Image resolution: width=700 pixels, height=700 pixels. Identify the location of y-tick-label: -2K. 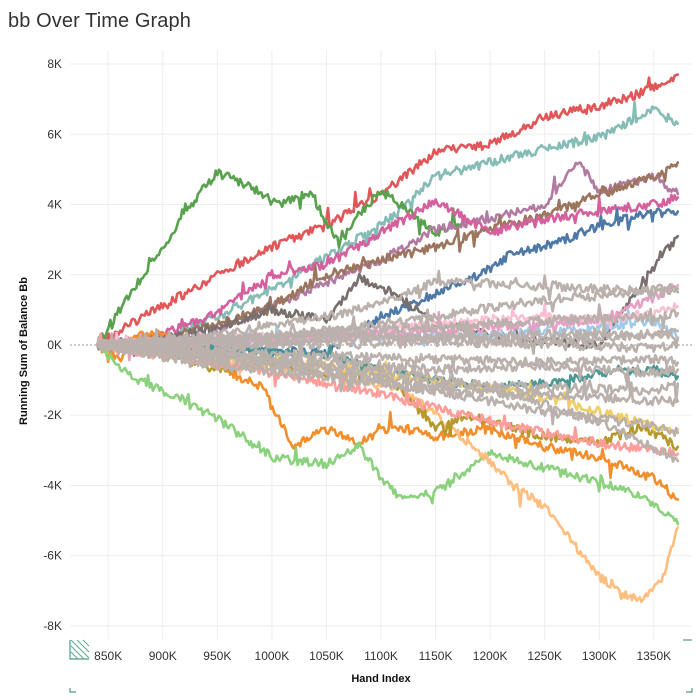
(52, 415).